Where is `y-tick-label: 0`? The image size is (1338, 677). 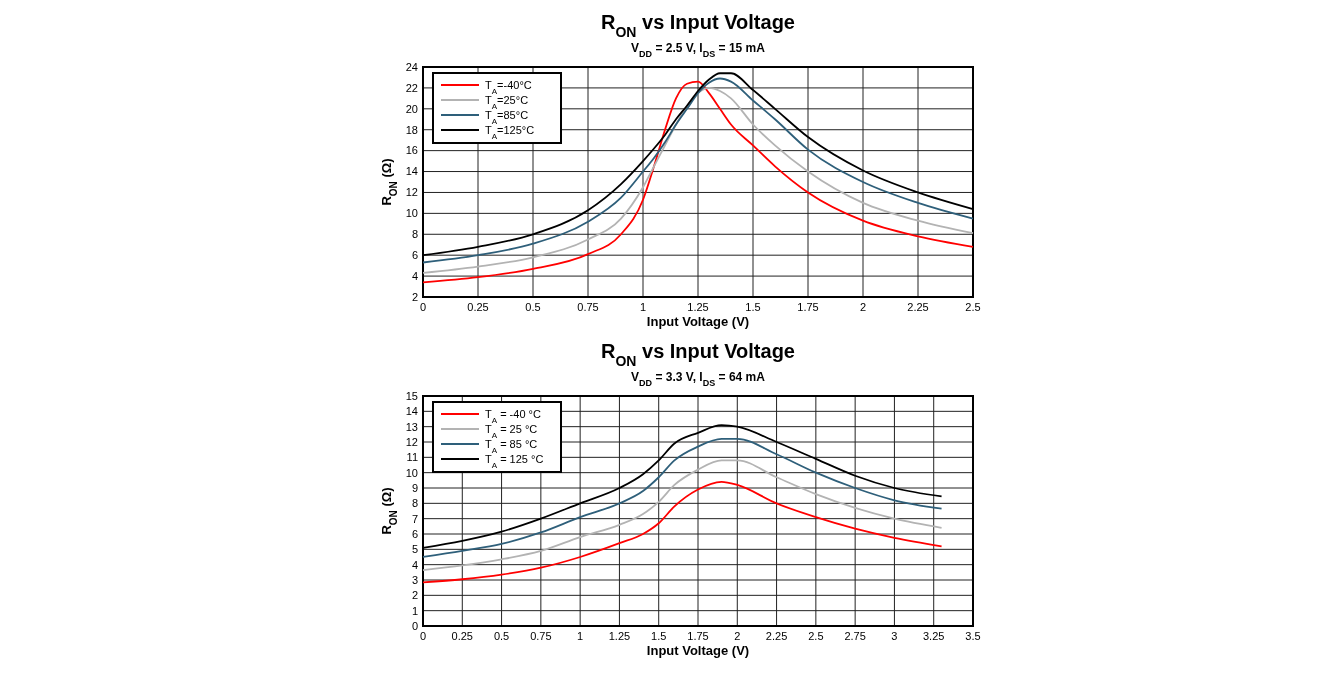 y-tick-label: 0 is located at coordinates (414, 625).